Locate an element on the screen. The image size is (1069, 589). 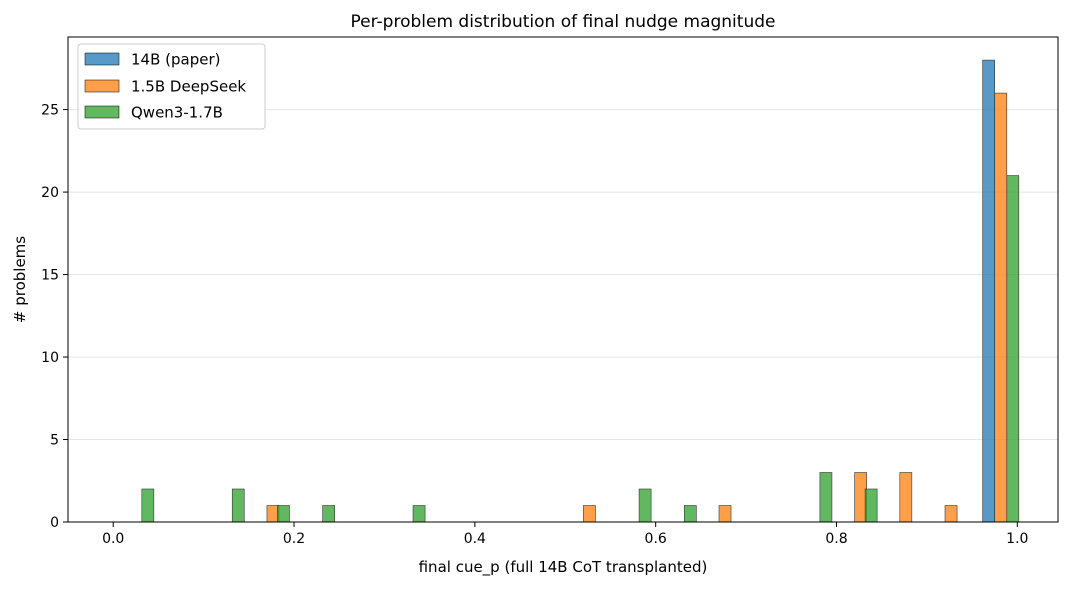
legend: 14B (paper) 1.5B DeepSeek Qwen3-1.7B is located at coordinates (171, 86).